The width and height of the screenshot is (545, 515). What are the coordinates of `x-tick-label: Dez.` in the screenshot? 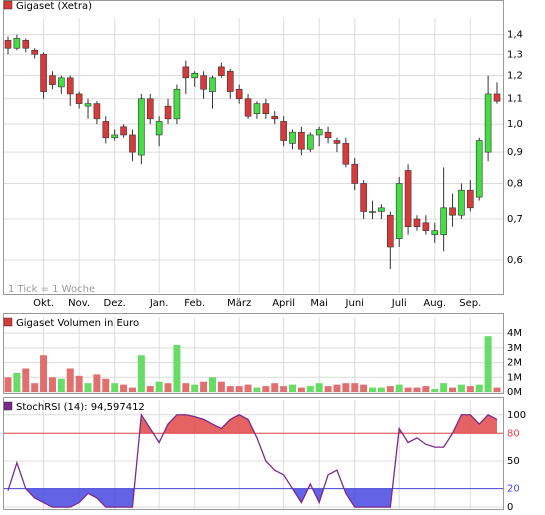 It's located at (115, 303).